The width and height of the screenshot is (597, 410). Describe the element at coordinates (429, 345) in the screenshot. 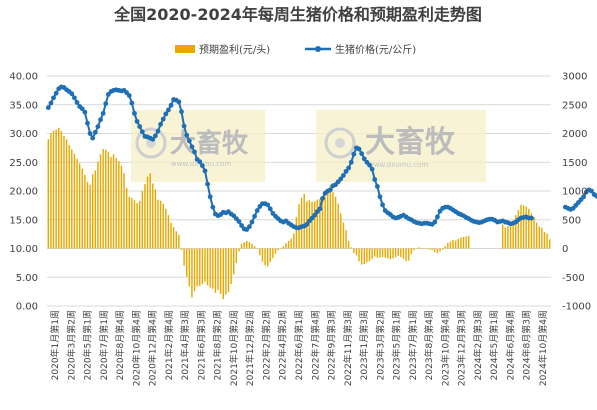

I see `x-tick-label: 2023年8月第4周` at that location.